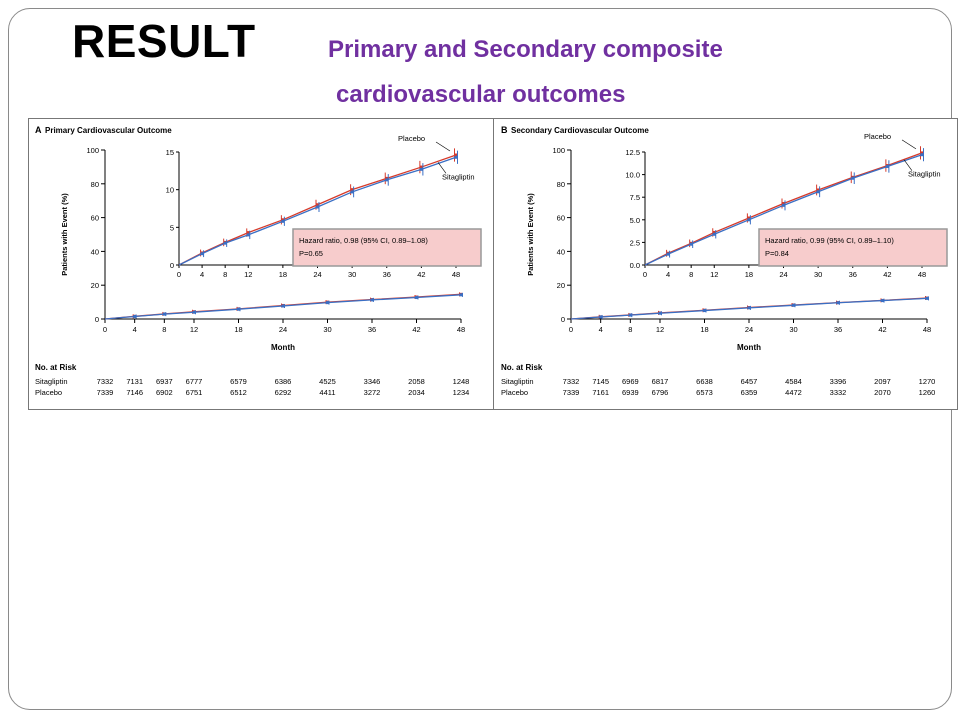 This screenshot has width=960, height=720. What do you see at coordinates (170, 190) in the screenshot?
I see `inset-y-tick-label: 10` at bounding box center [170, 190].